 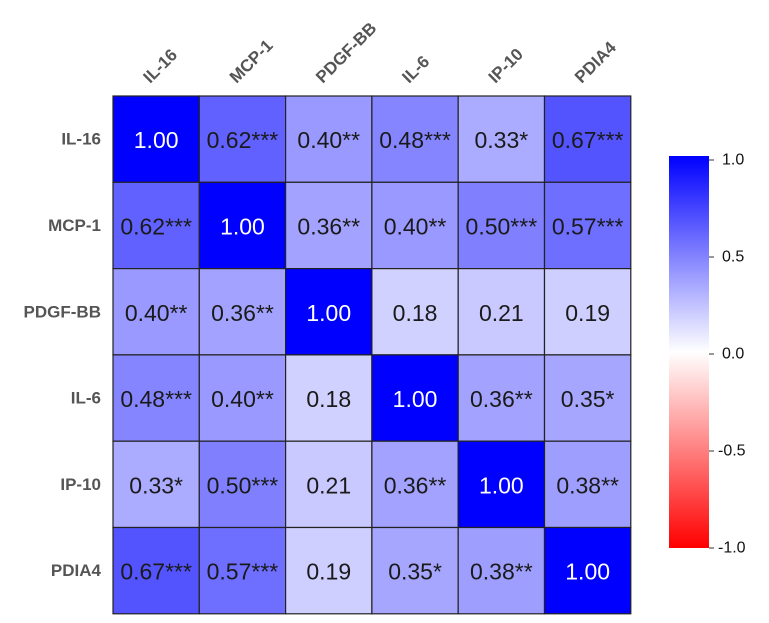 What do you see at coordinates (76, 570) in the screenshot?
I see `row-label: PDIA4` at bounding box center [76, 570].